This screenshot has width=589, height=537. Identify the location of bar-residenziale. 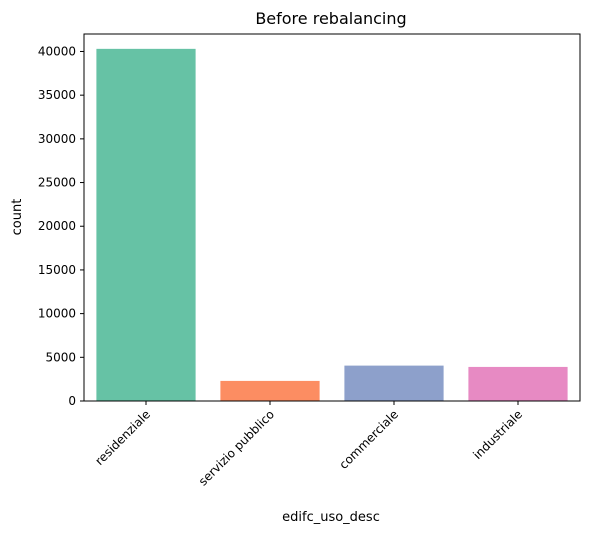
(146, 224).